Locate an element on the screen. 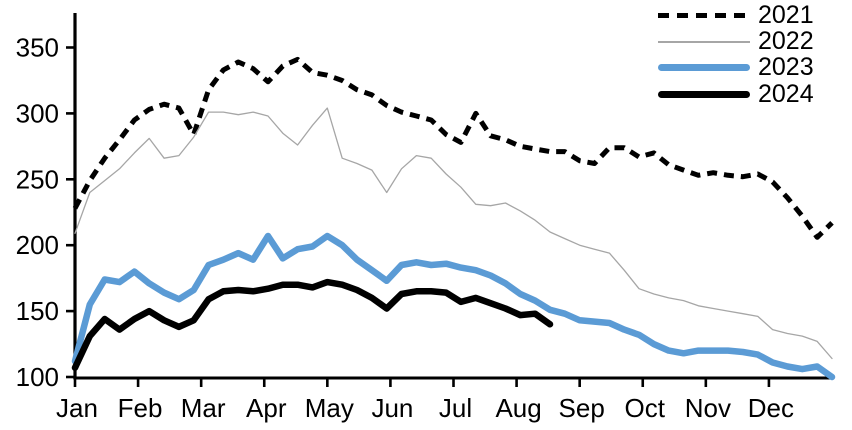  series-line-2024 is located at coordinates (312, 325).